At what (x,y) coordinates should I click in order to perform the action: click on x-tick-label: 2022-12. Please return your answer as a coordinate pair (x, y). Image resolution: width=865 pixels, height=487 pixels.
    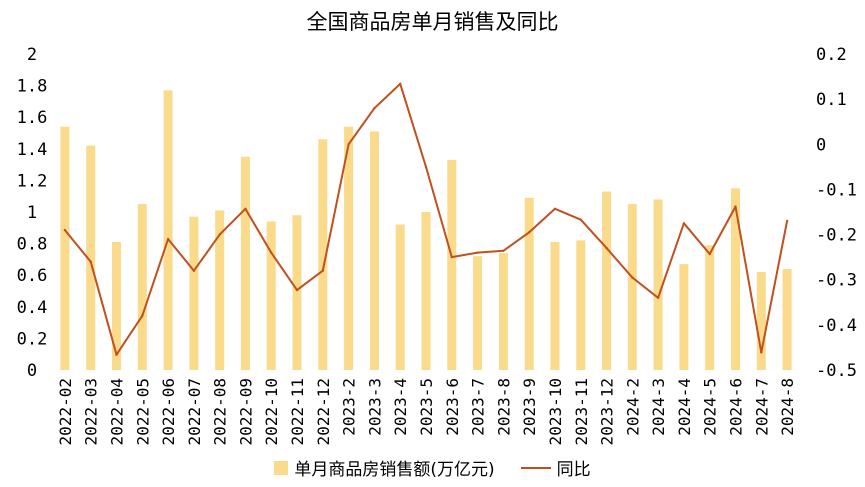
    Looking at the image, I should click on (323, 411).